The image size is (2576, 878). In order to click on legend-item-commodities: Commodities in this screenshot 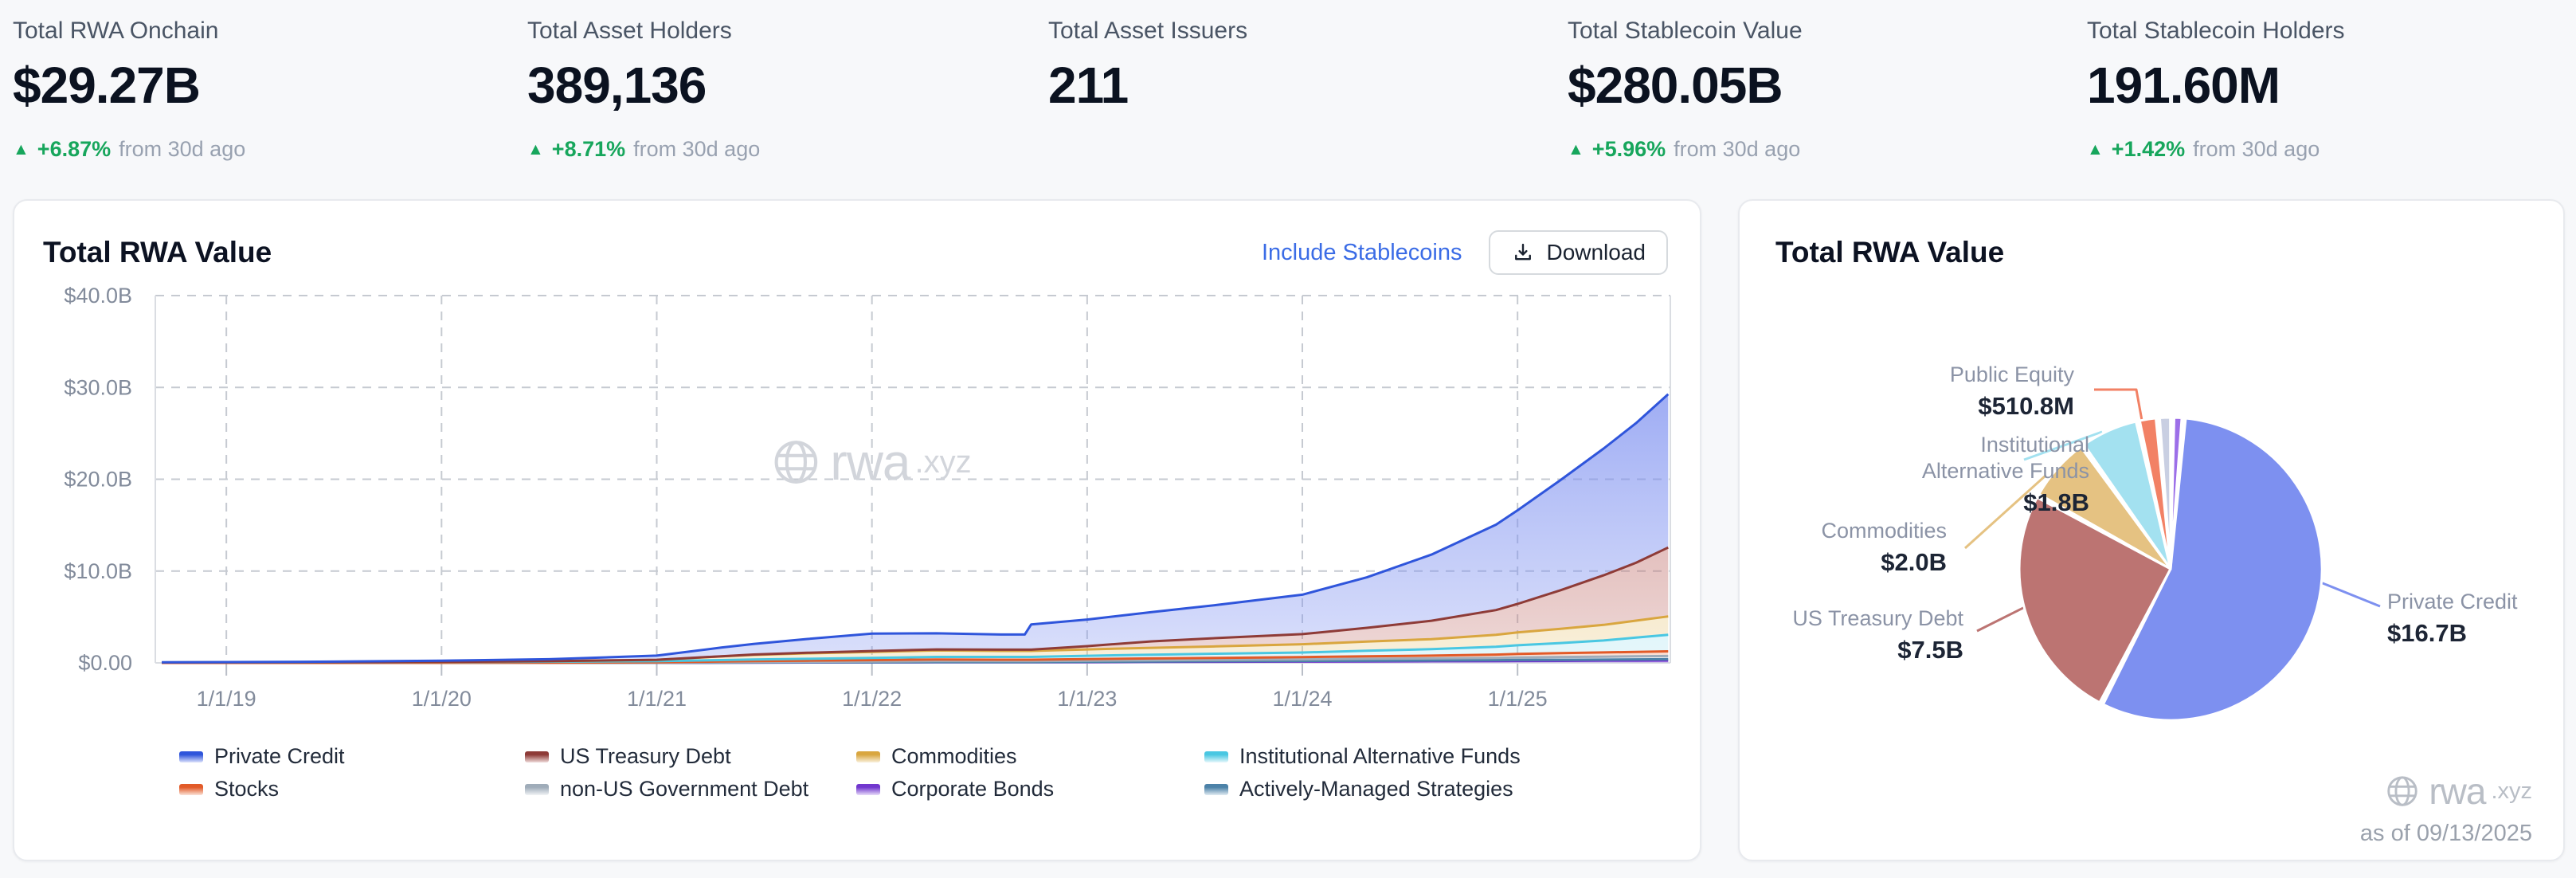, I will do `click(1030, 756)`.